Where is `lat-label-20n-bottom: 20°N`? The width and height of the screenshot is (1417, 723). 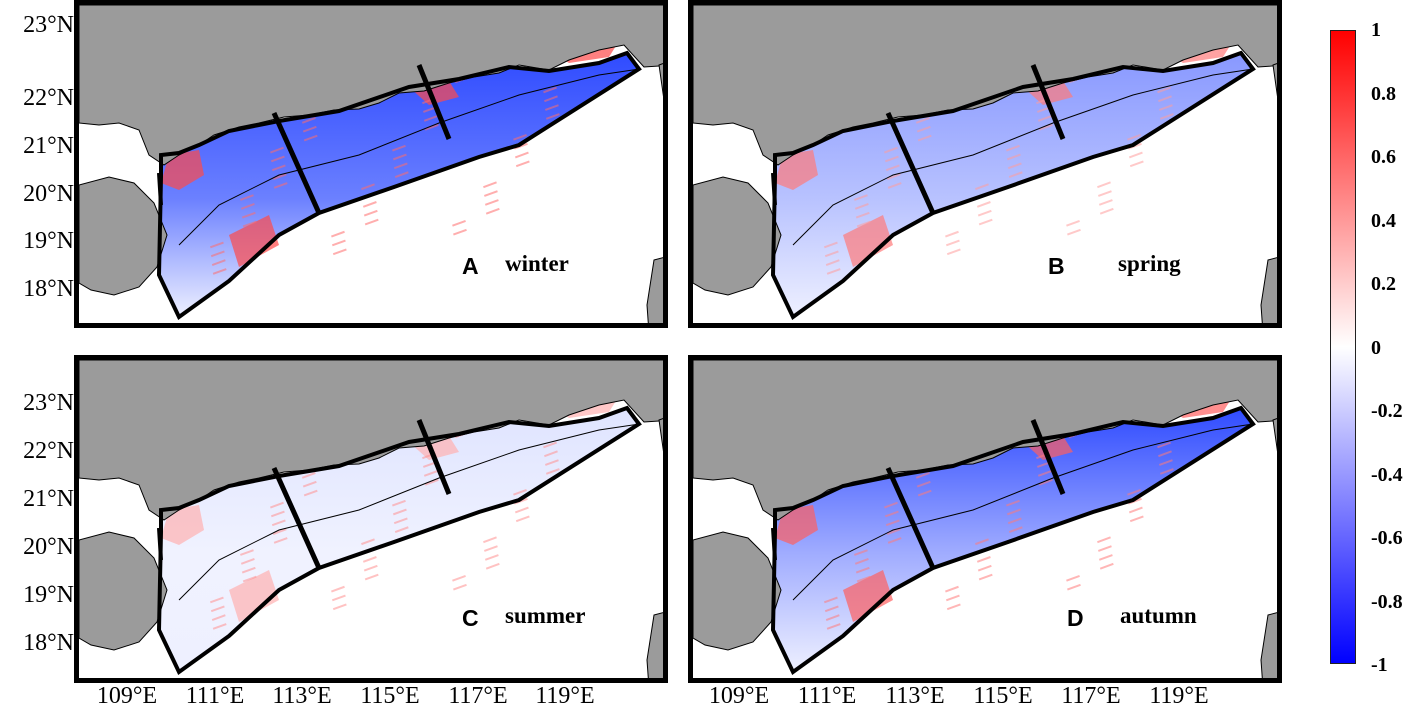
lat-label-20n-bottom: 20°N is located at coordinates (48, 547).